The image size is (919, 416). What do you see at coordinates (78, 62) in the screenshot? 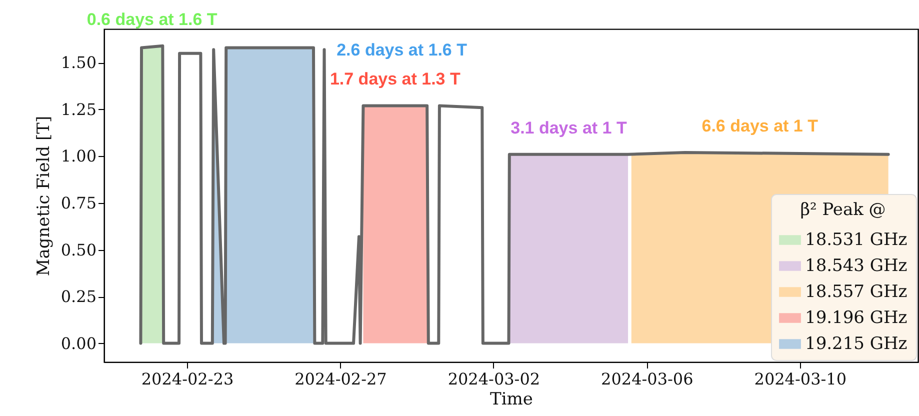
I see `y-tick-label: 1.50` at bounding box center [78, 62].